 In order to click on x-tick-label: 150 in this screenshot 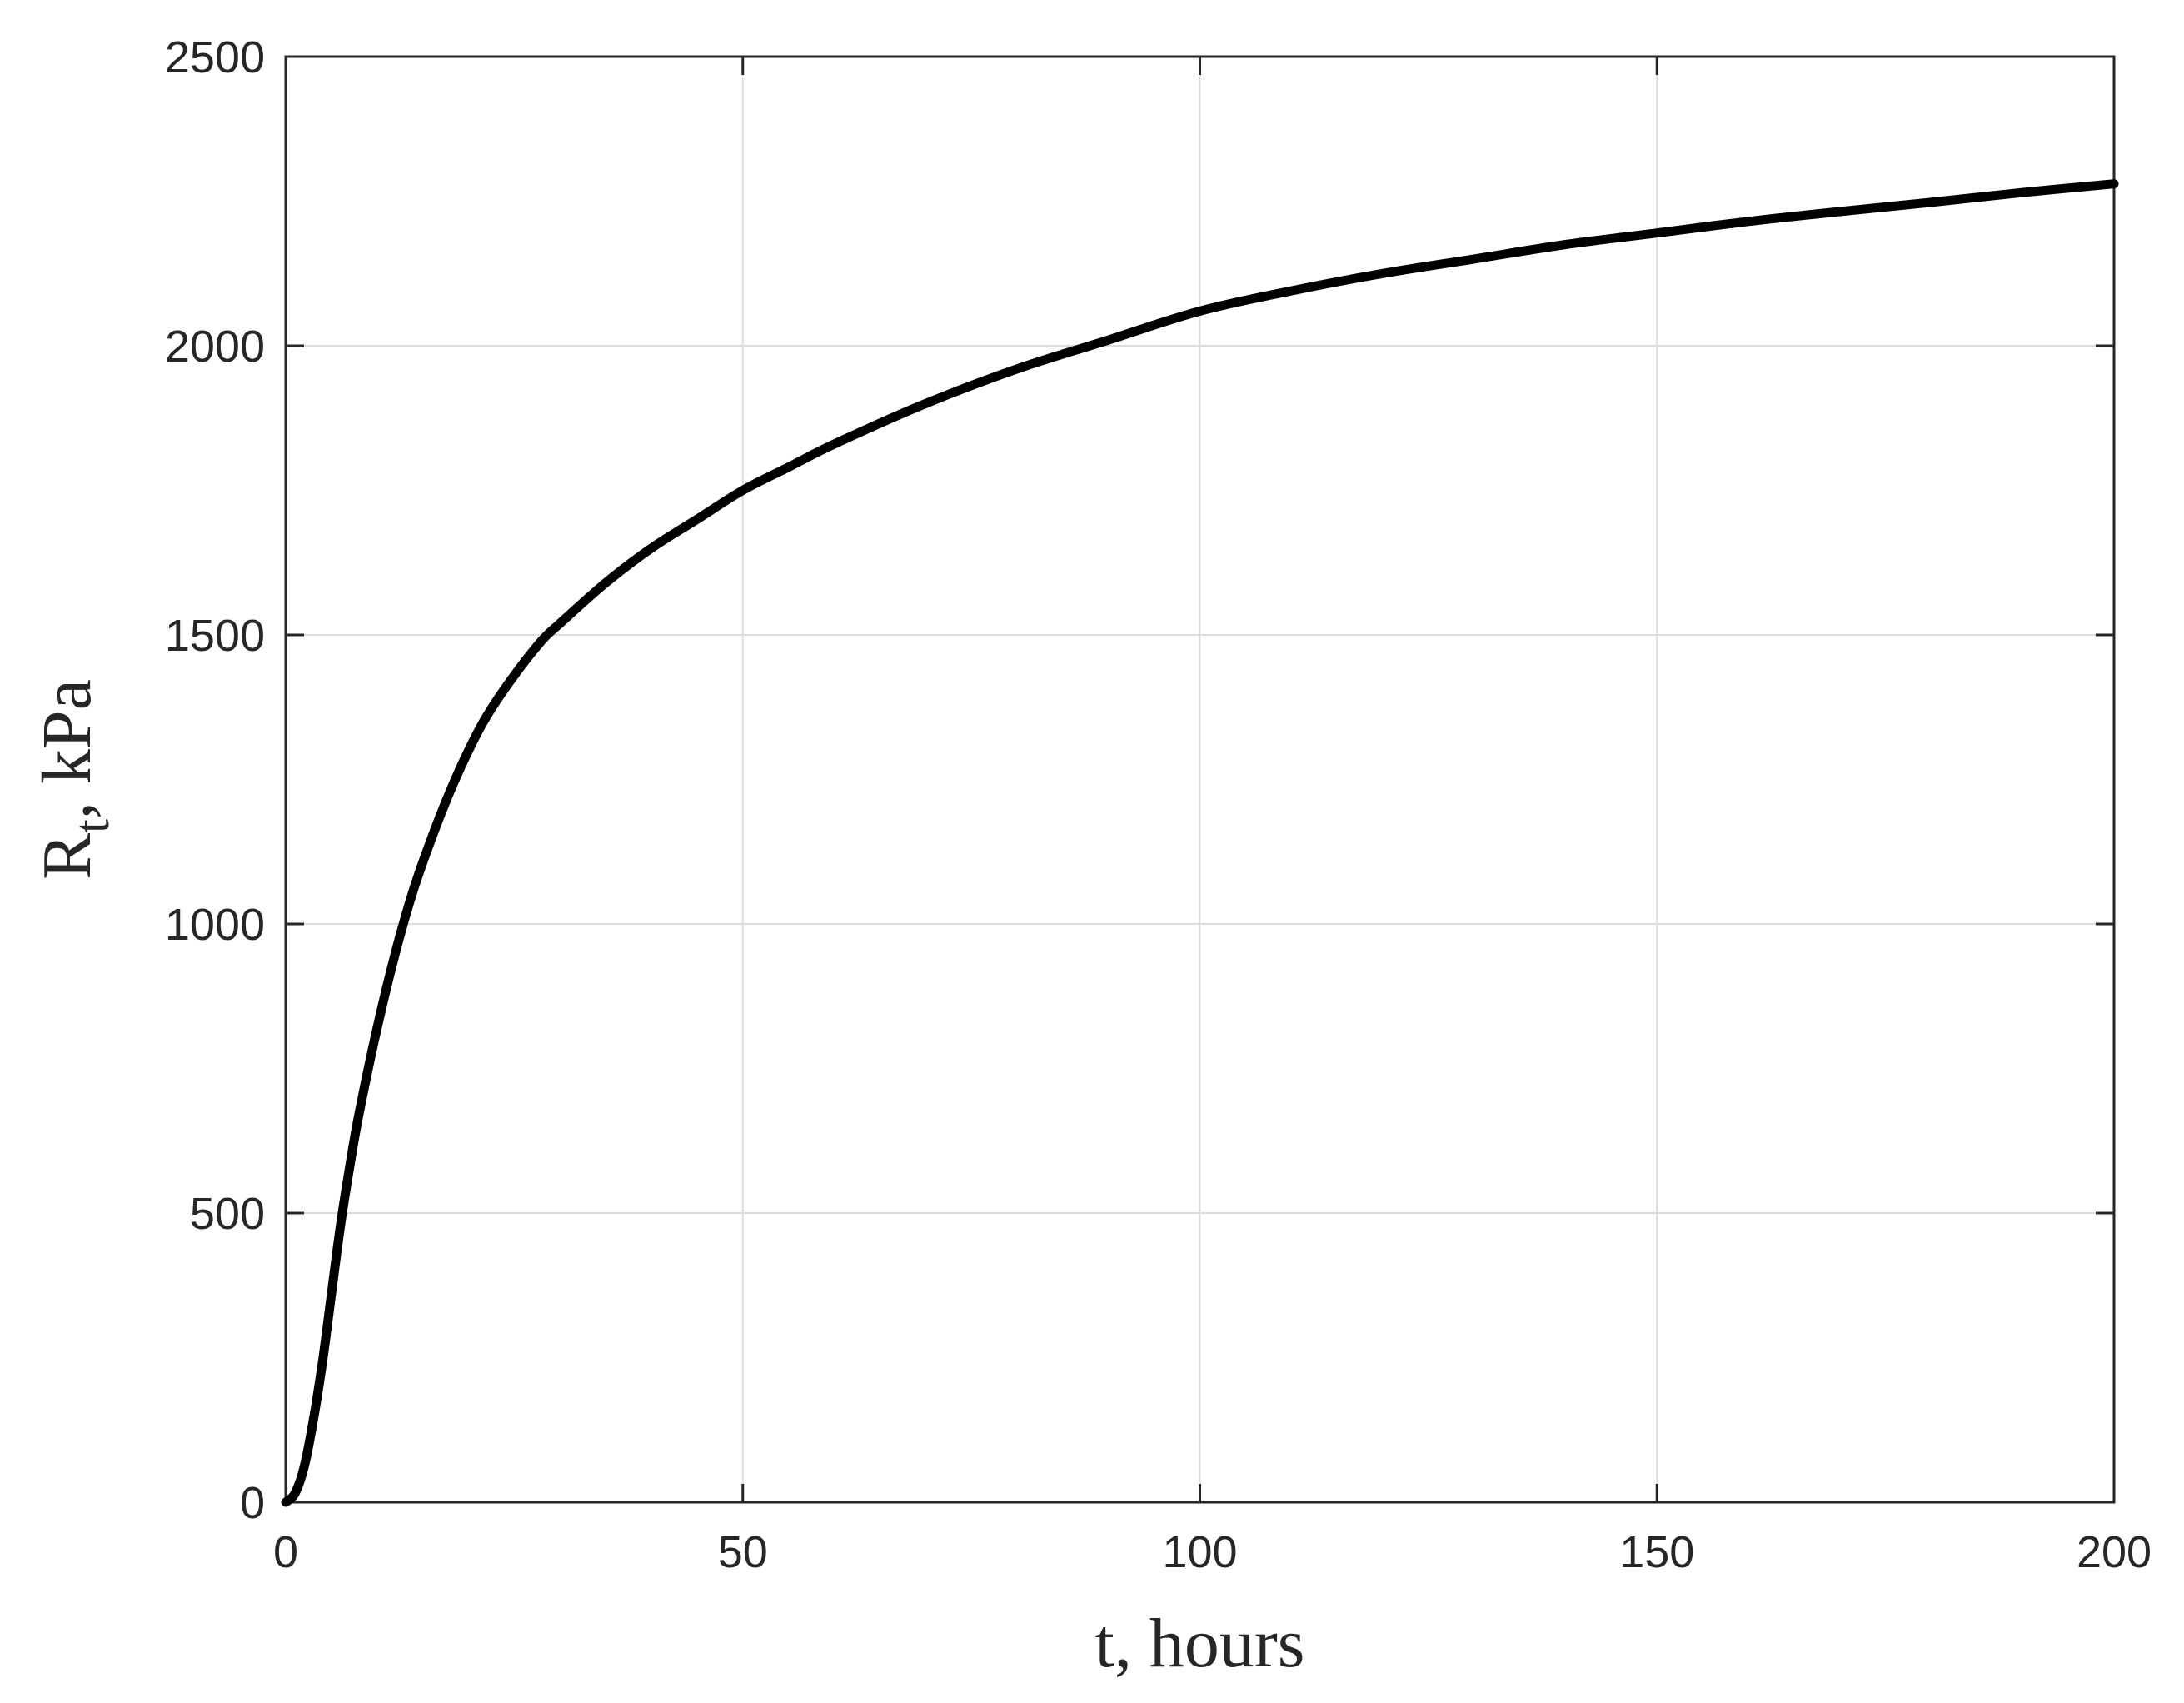, I will do `click(1656, 1552)`.